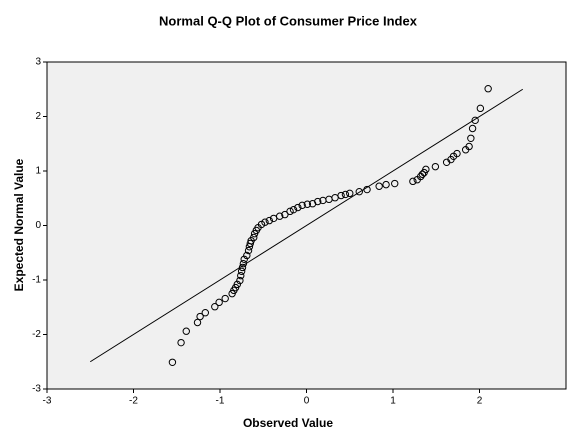 The width and height of the screenshot is (570, 430). I want to click on chart-title: Normal Q-Q Plot of Consumer Price Index, so click(288, 20).